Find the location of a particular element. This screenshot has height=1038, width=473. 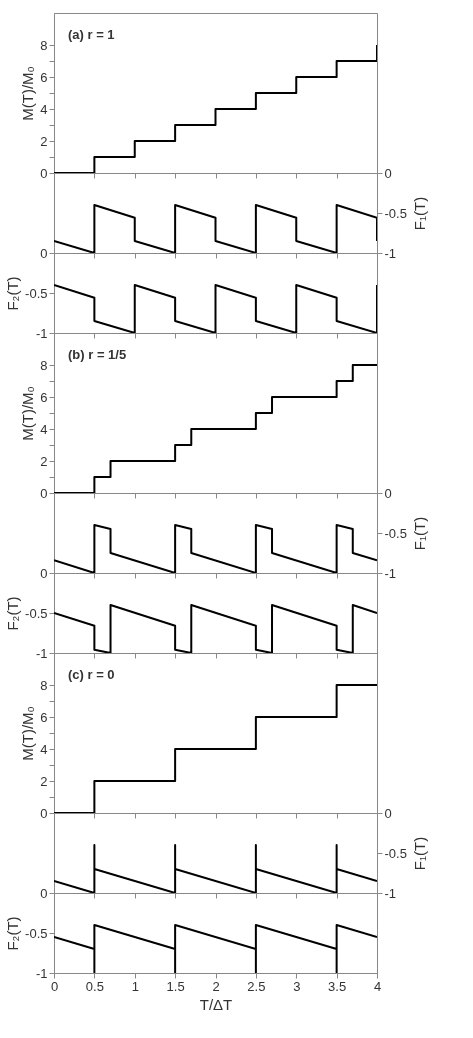

x-tick-label: 0.5 is located at coordinates (94, 986).